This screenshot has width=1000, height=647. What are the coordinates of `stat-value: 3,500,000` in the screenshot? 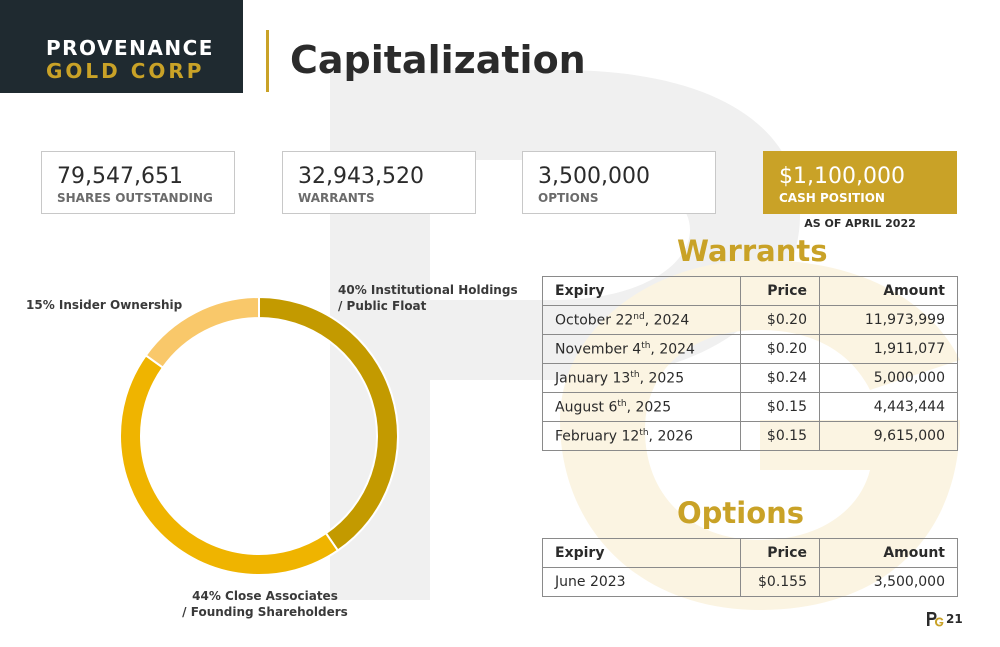 It's located at (594, 176).